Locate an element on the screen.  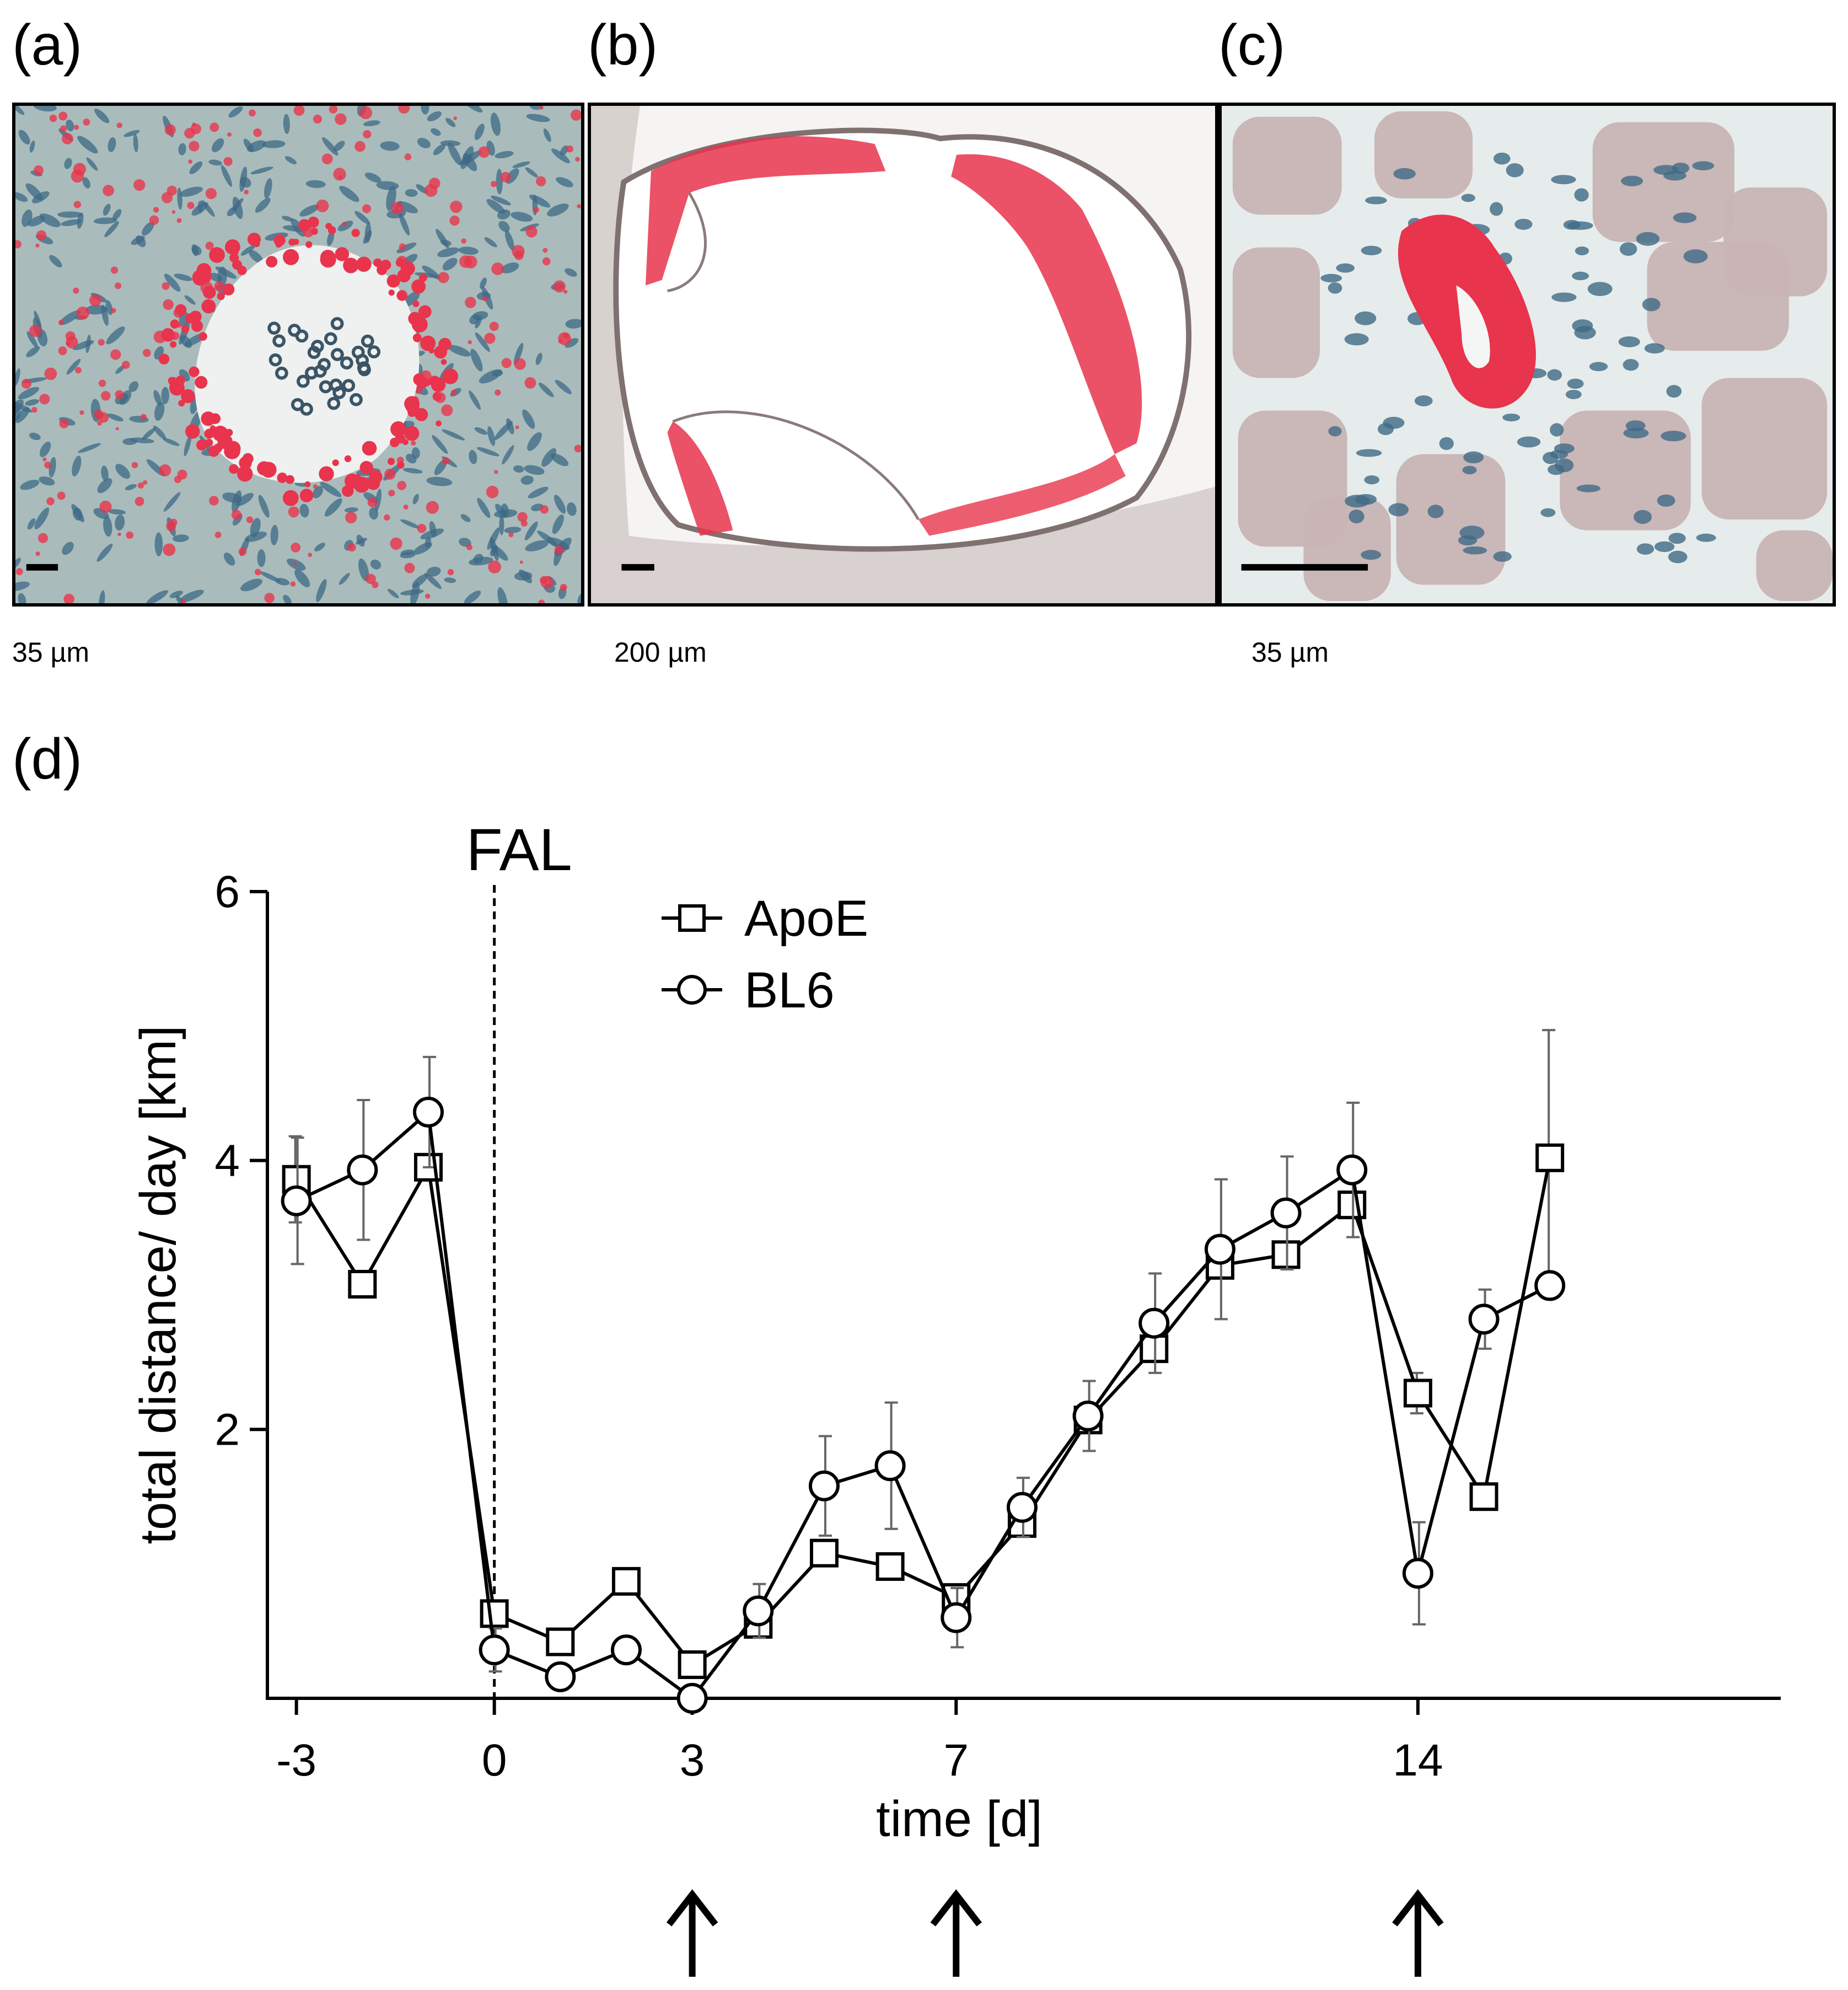
micrograph-c is located at coordinates (1527, 355).